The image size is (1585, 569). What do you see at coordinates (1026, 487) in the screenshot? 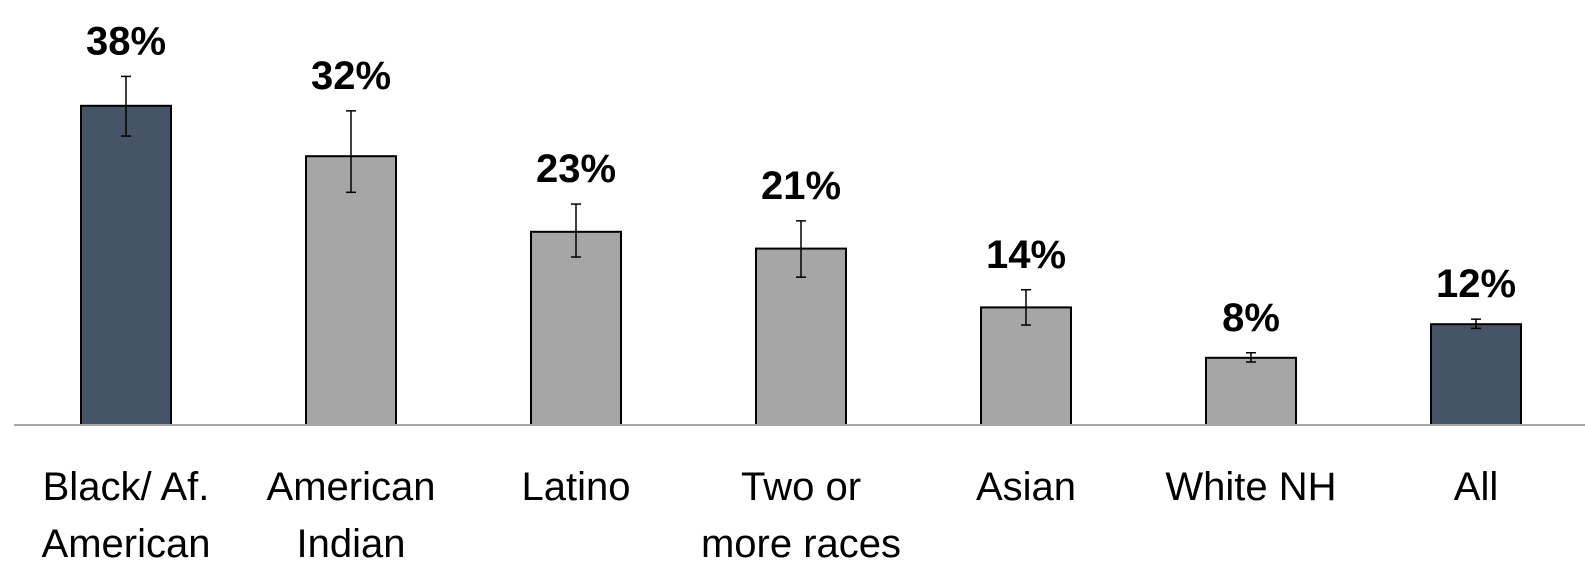
I see `x-tick-label: Asian` at bounding box center [1026, 487].